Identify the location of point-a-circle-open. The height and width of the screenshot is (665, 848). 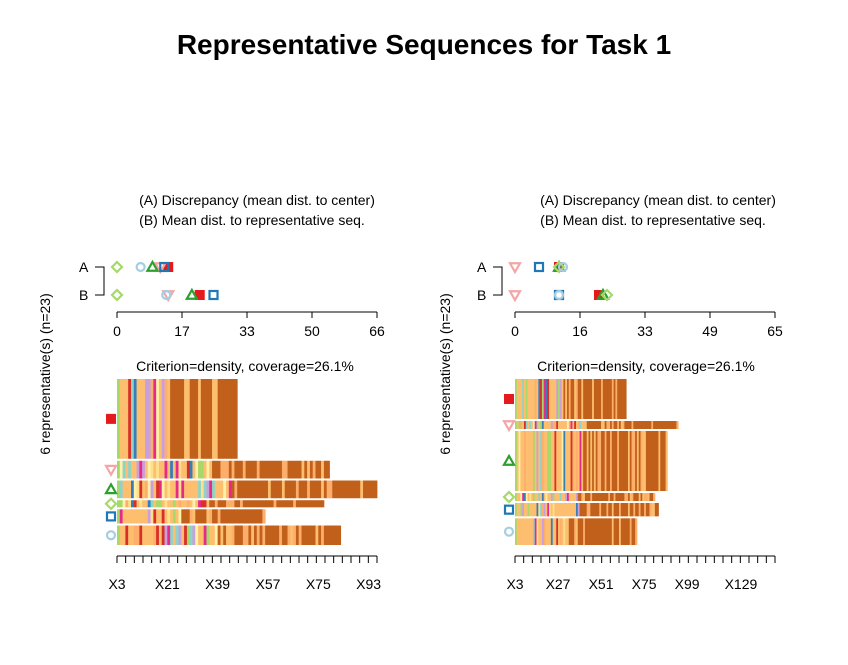
(140, 267).